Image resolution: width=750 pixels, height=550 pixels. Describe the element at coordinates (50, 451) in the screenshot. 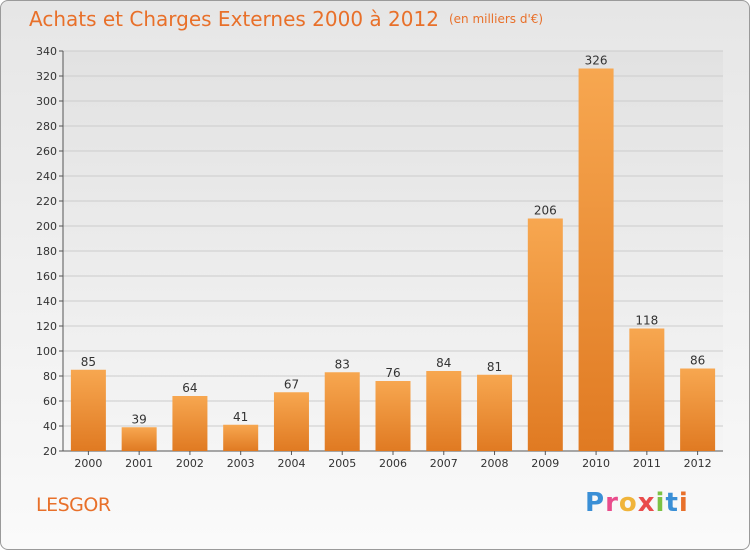

I see `y-tick-label: 20` at that location.